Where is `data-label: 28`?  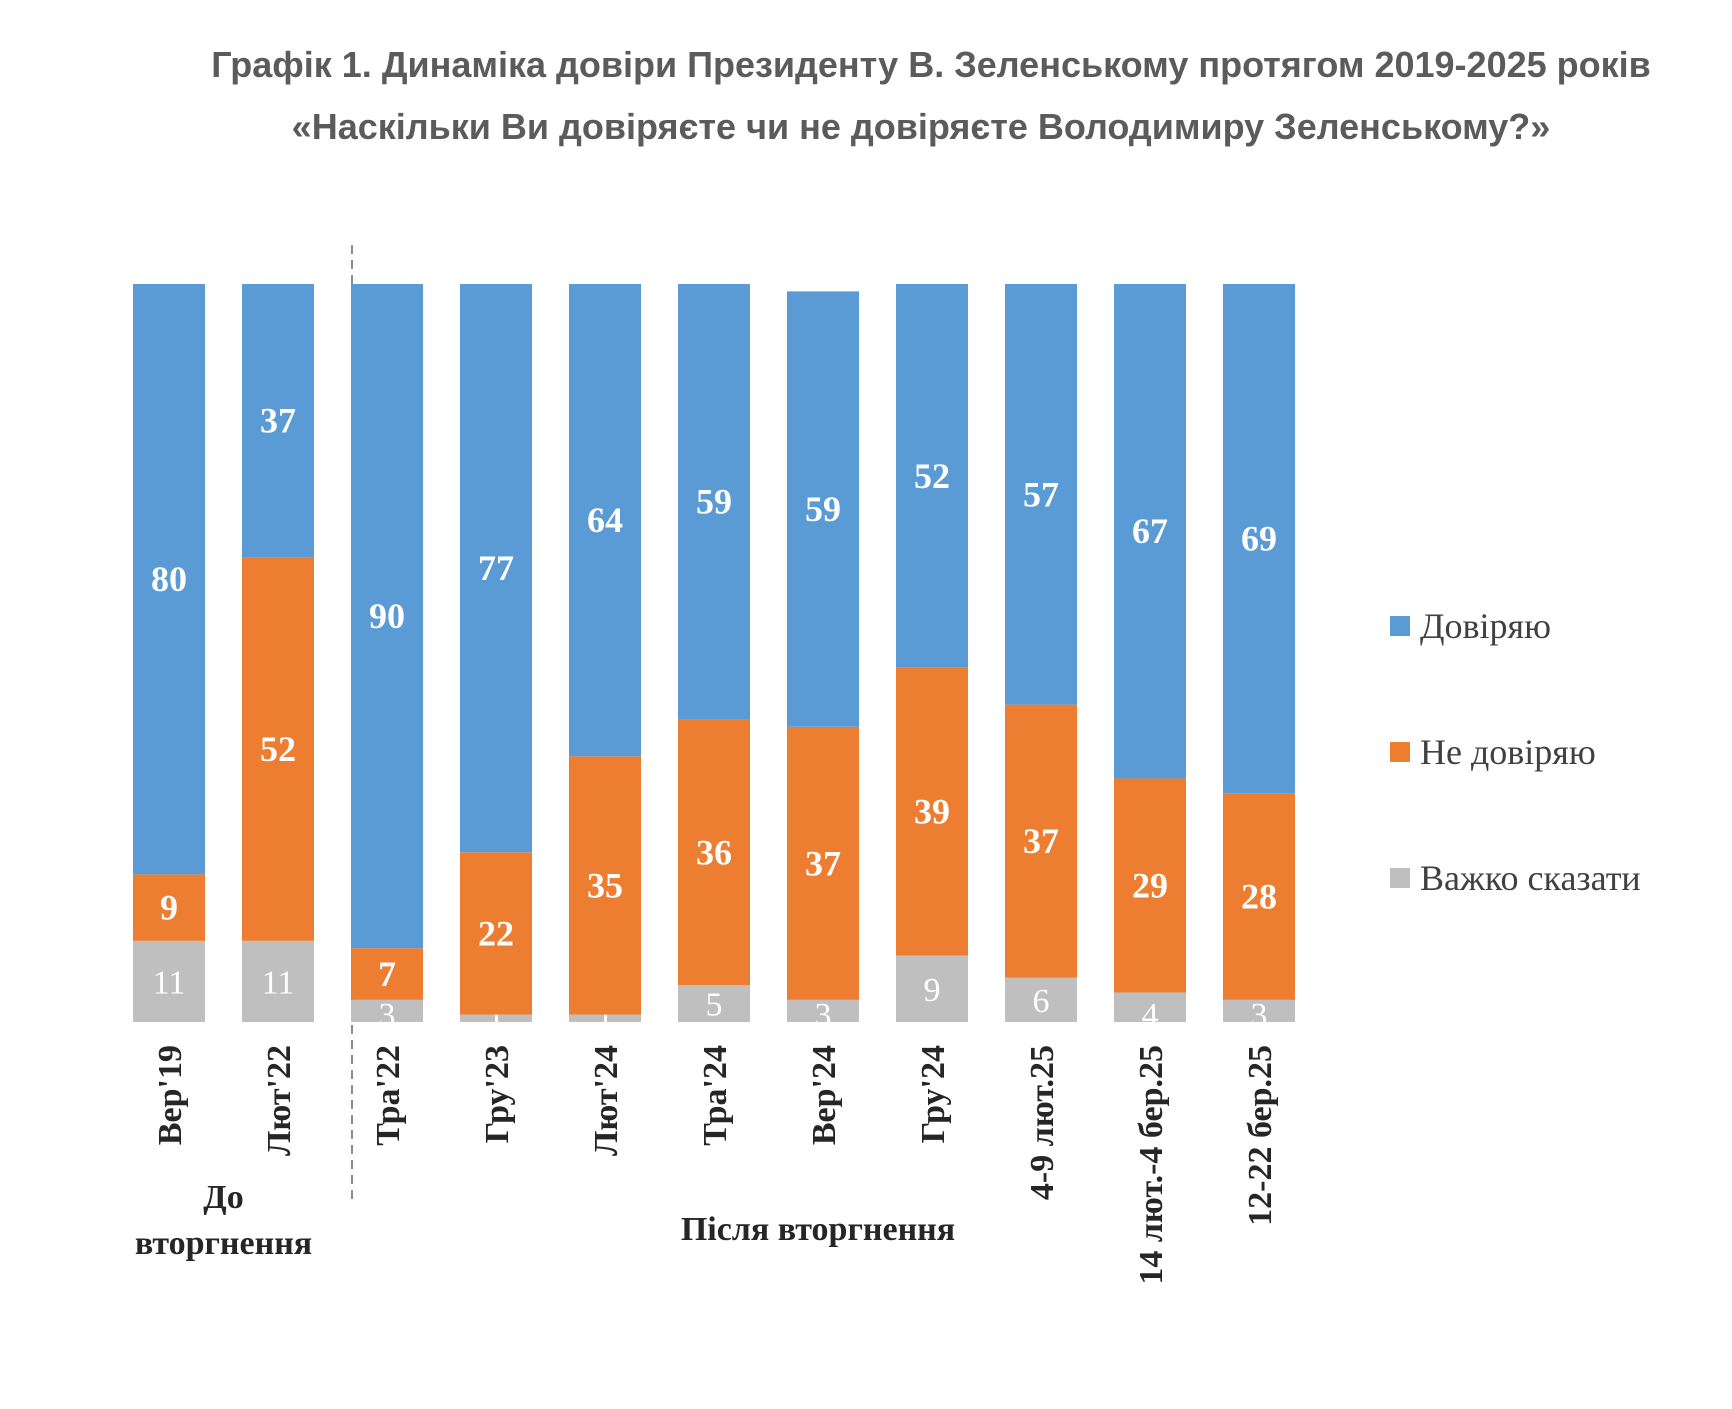
data-label: 28 is located at coordinates (1259, 897).